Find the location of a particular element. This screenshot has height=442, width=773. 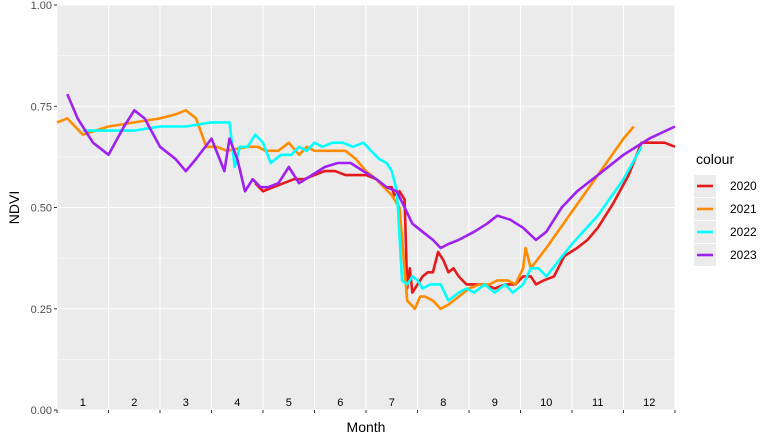

y-tick-label: 0.25 is located at coordinates (41, 310).